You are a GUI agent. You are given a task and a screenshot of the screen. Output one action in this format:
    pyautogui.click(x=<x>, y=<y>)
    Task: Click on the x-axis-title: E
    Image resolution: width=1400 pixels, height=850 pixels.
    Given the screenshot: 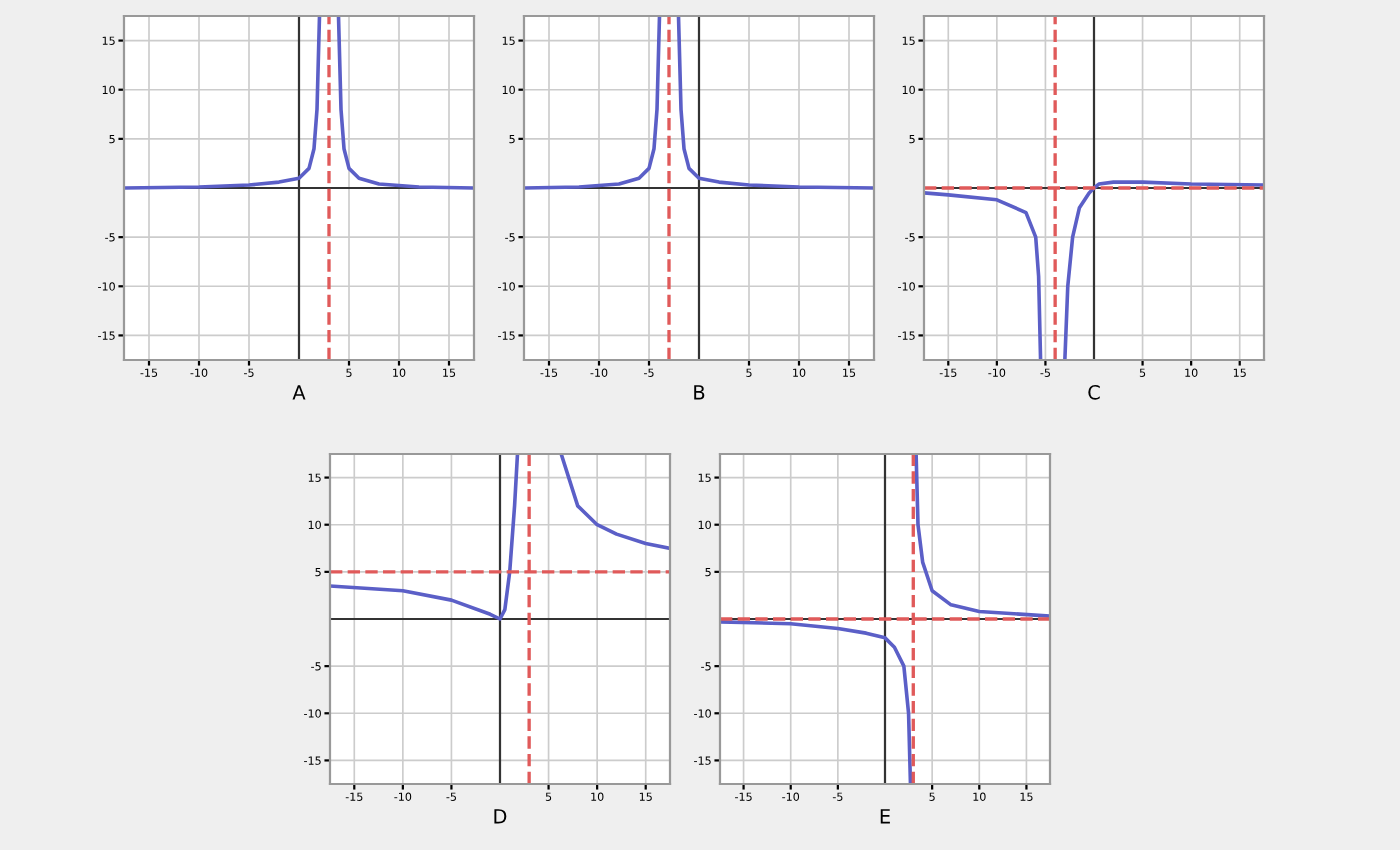 What is the action you would take?
    pyautogui.click(x=885, y=816)
    